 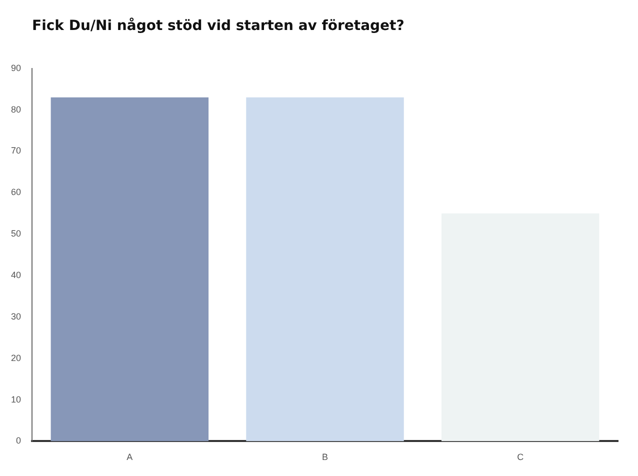 What do you see at coordinates (325, 457) in the screenshot?
I see `x-tick-label: B` at bounding box center [325, 457].